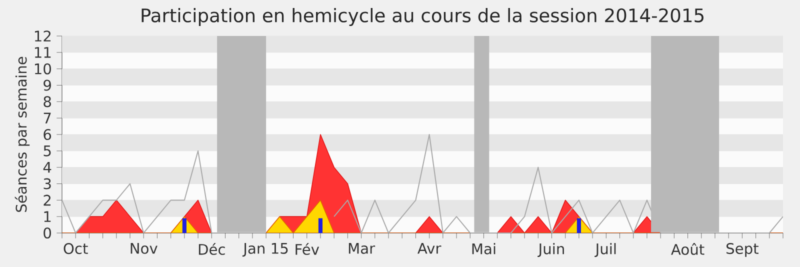  Describe the element at coordinates (144, 248) in the screenshot. I see `x-tick-label: Nov` at that location.